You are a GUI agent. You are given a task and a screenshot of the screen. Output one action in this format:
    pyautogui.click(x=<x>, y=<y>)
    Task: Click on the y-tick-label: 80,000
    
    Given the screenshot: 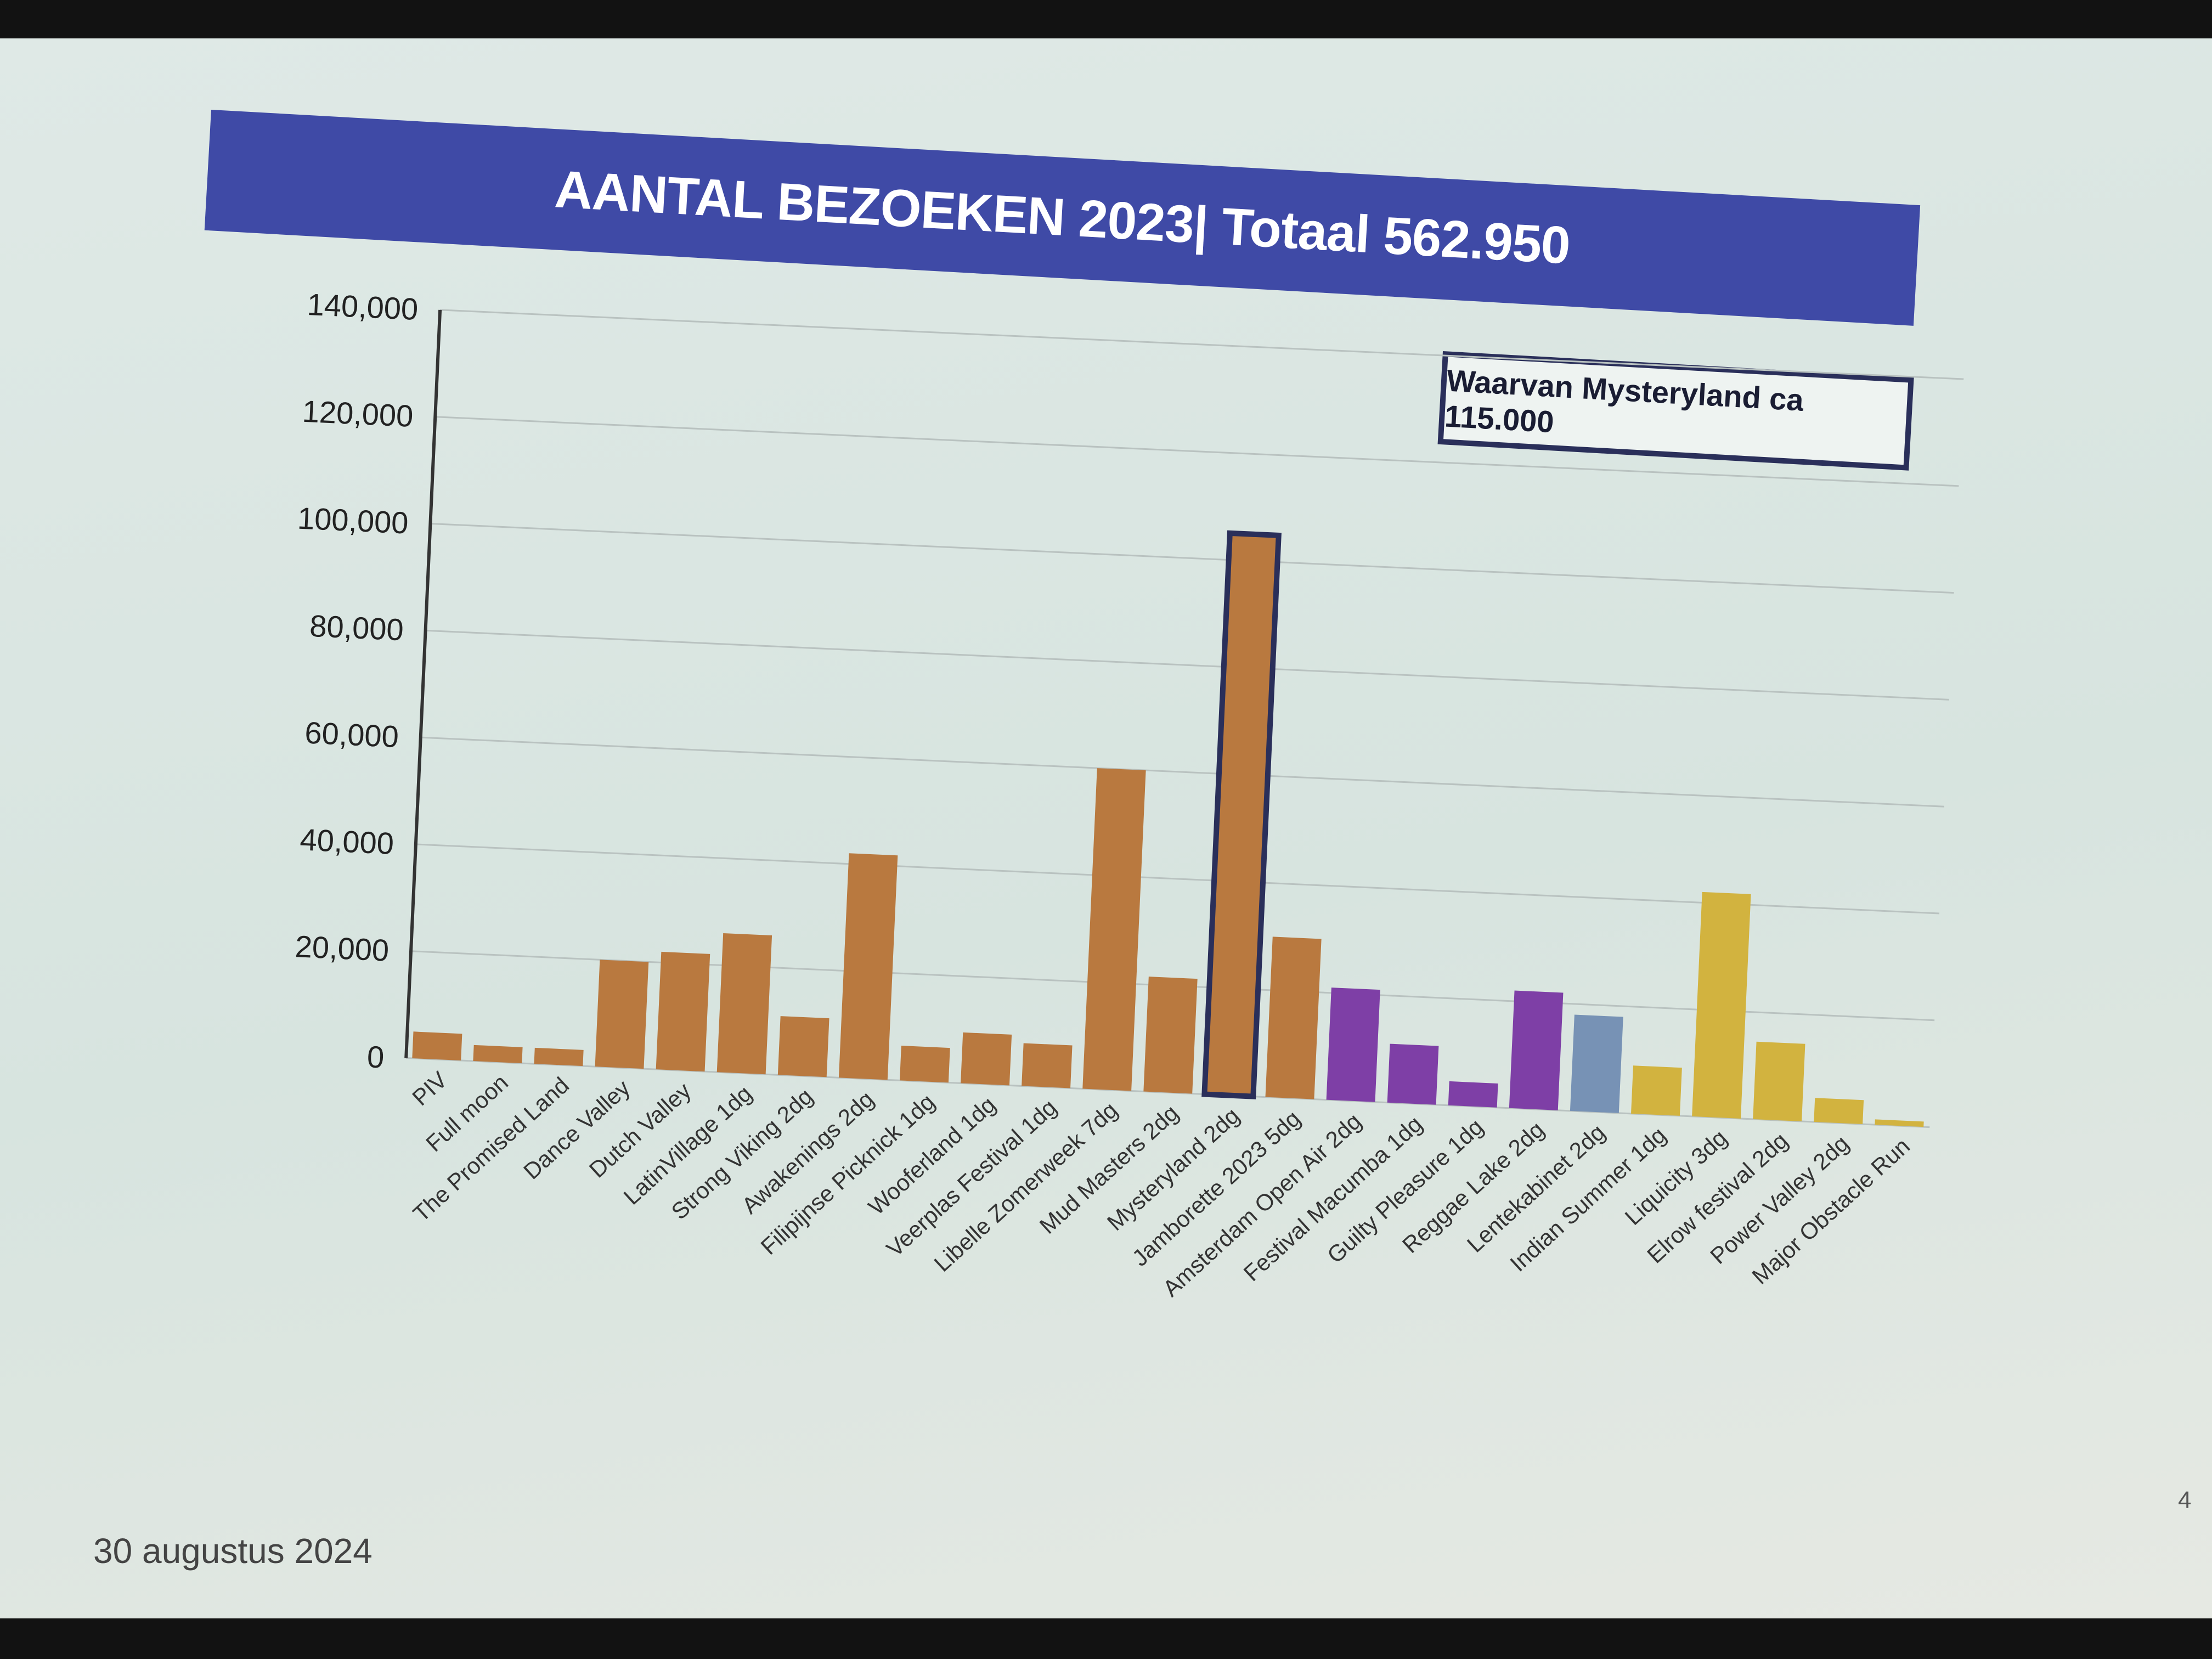 What is the action you would take?
    pyautogui.click(x=356, y=627)
    